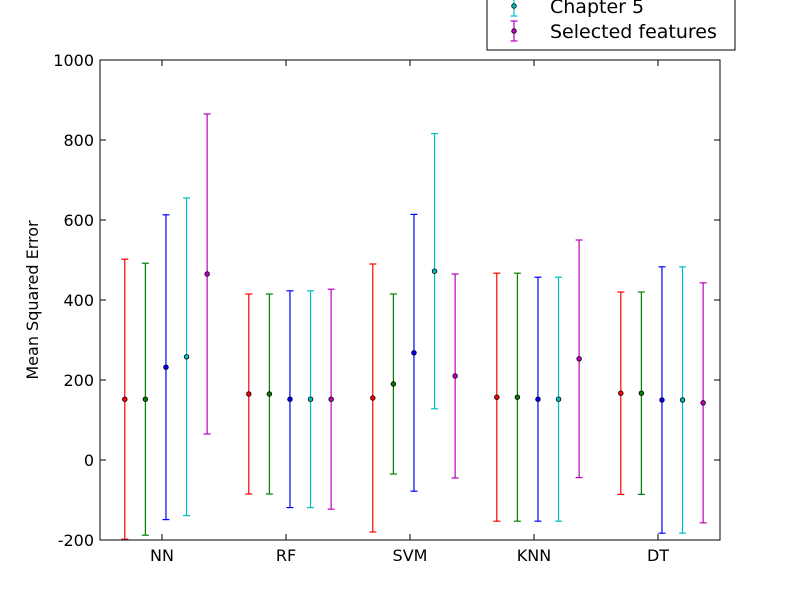  I want to click on errorbar-3-dt, so click(662, 400).